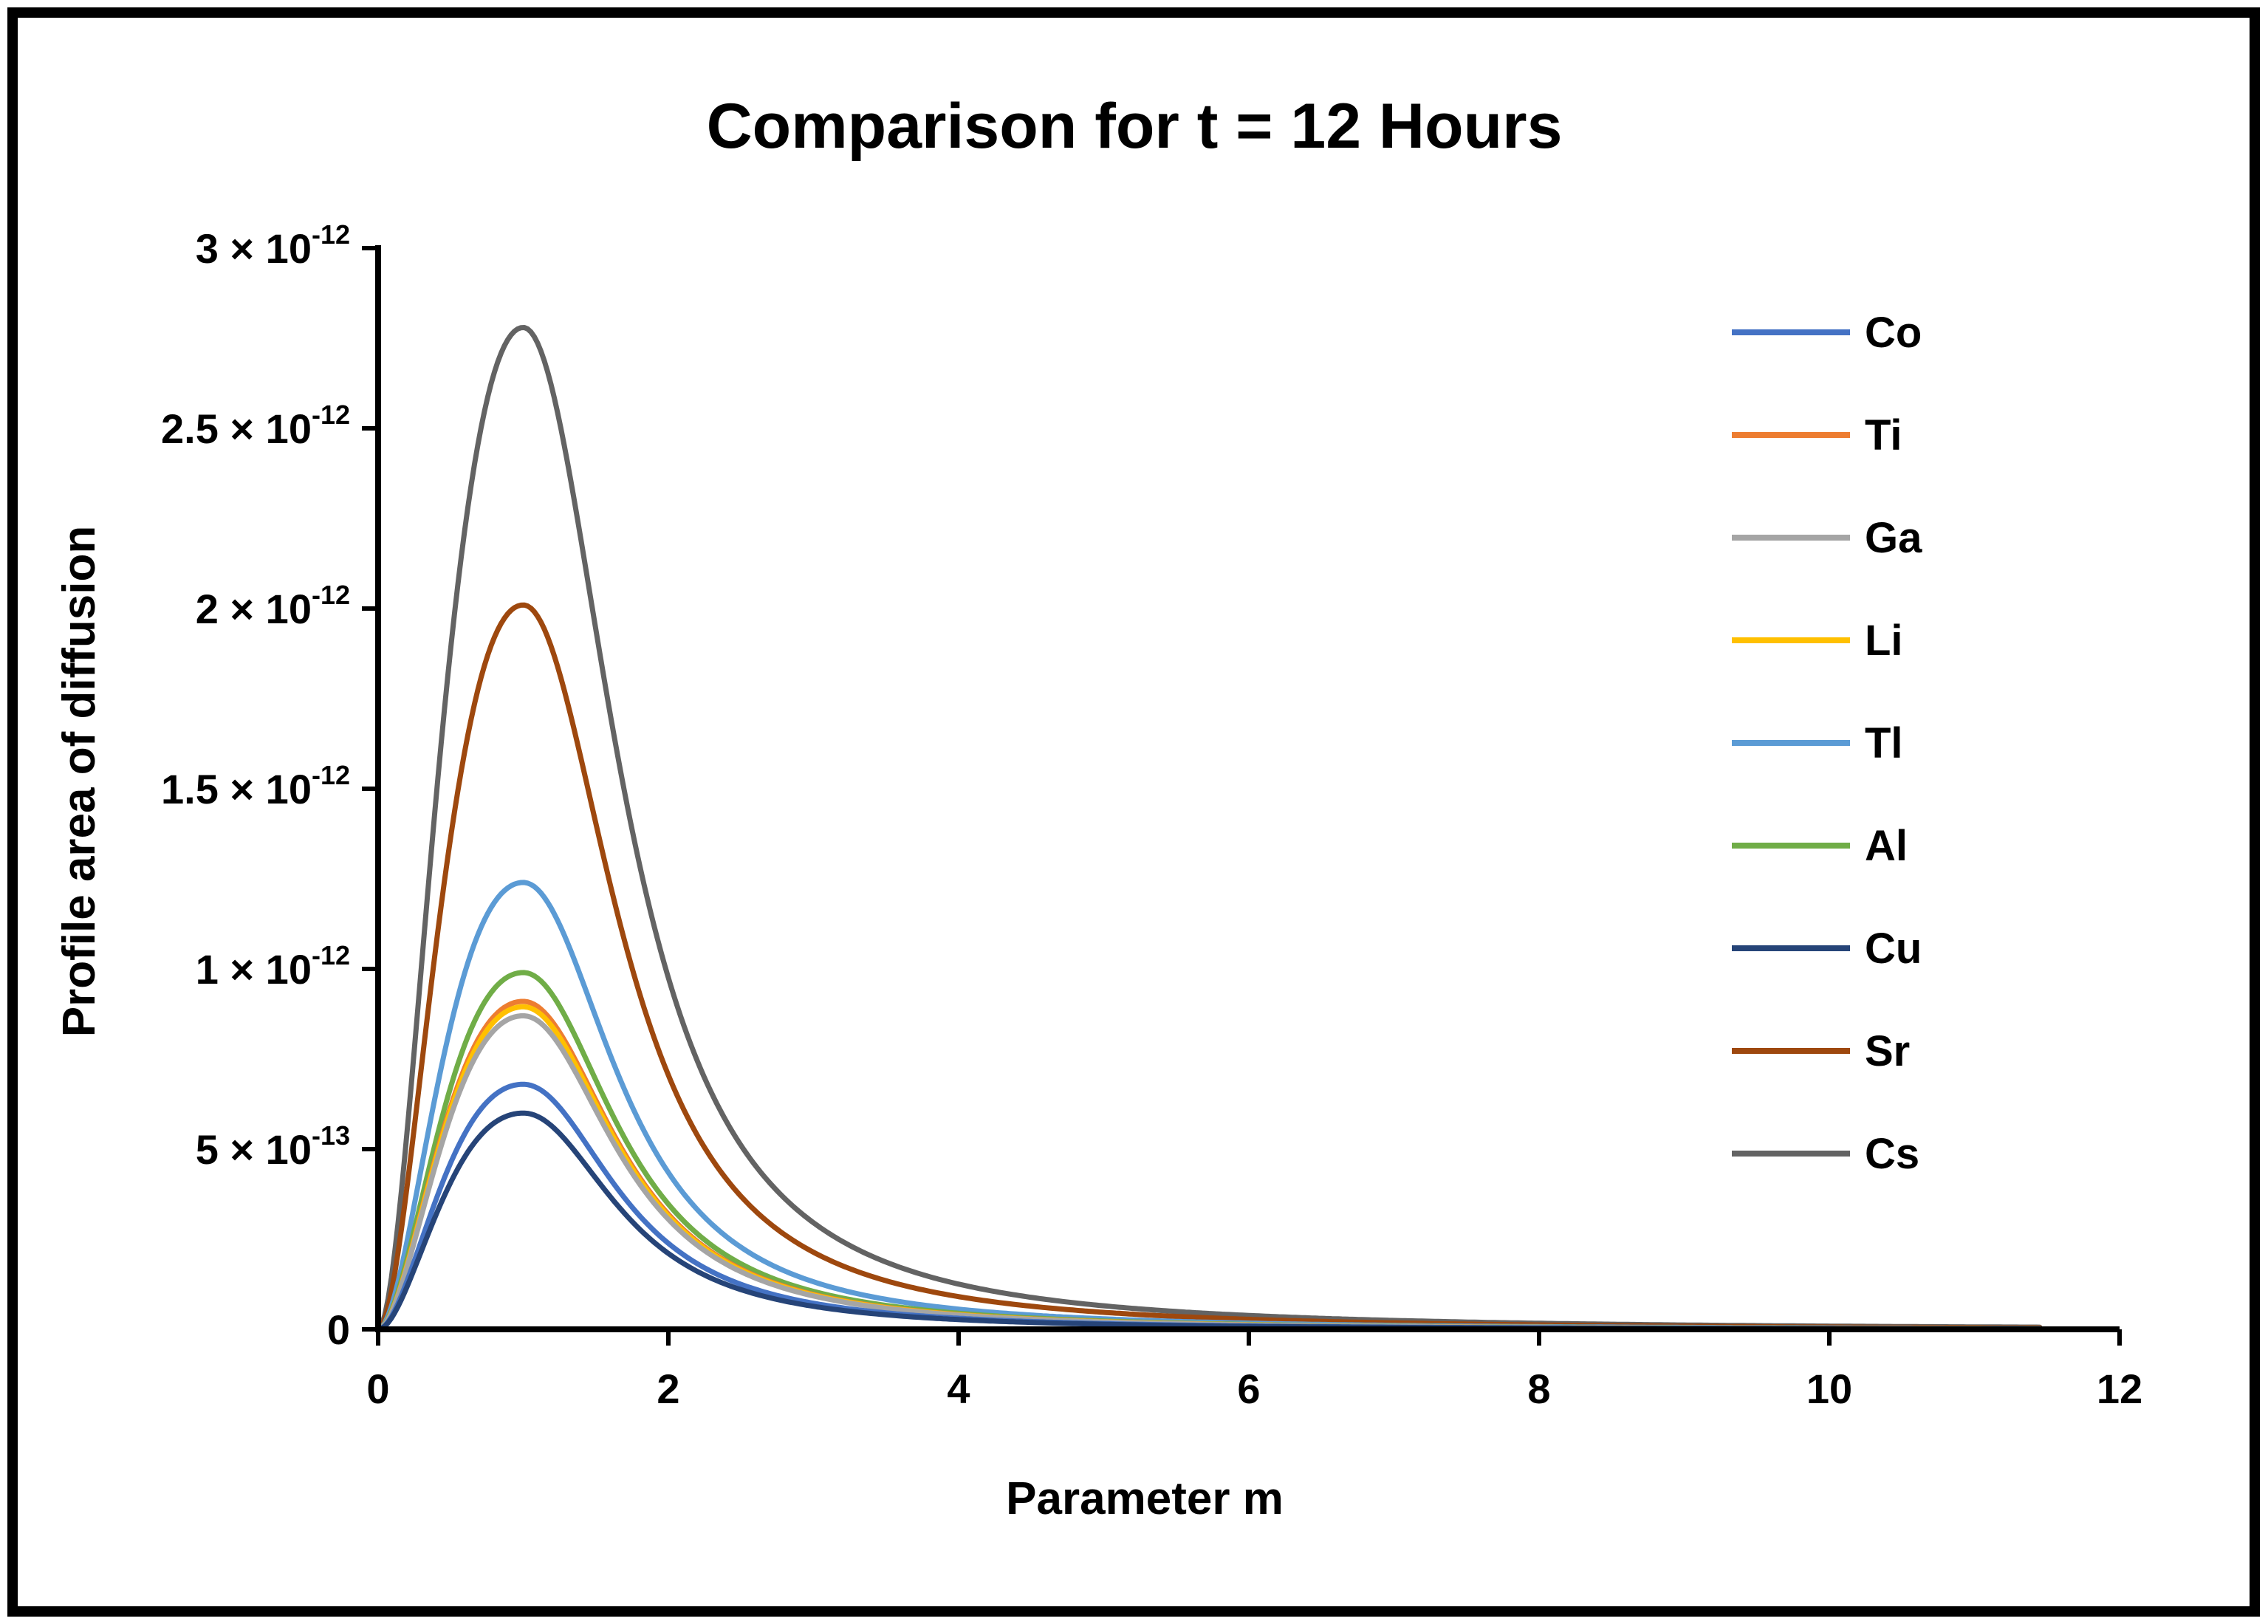 The height and width of the screenshot is (1624, 2268). Describe the element at coordinates (339, 1330) in the screenshot. I see `y-tick-label: 0` at that location.